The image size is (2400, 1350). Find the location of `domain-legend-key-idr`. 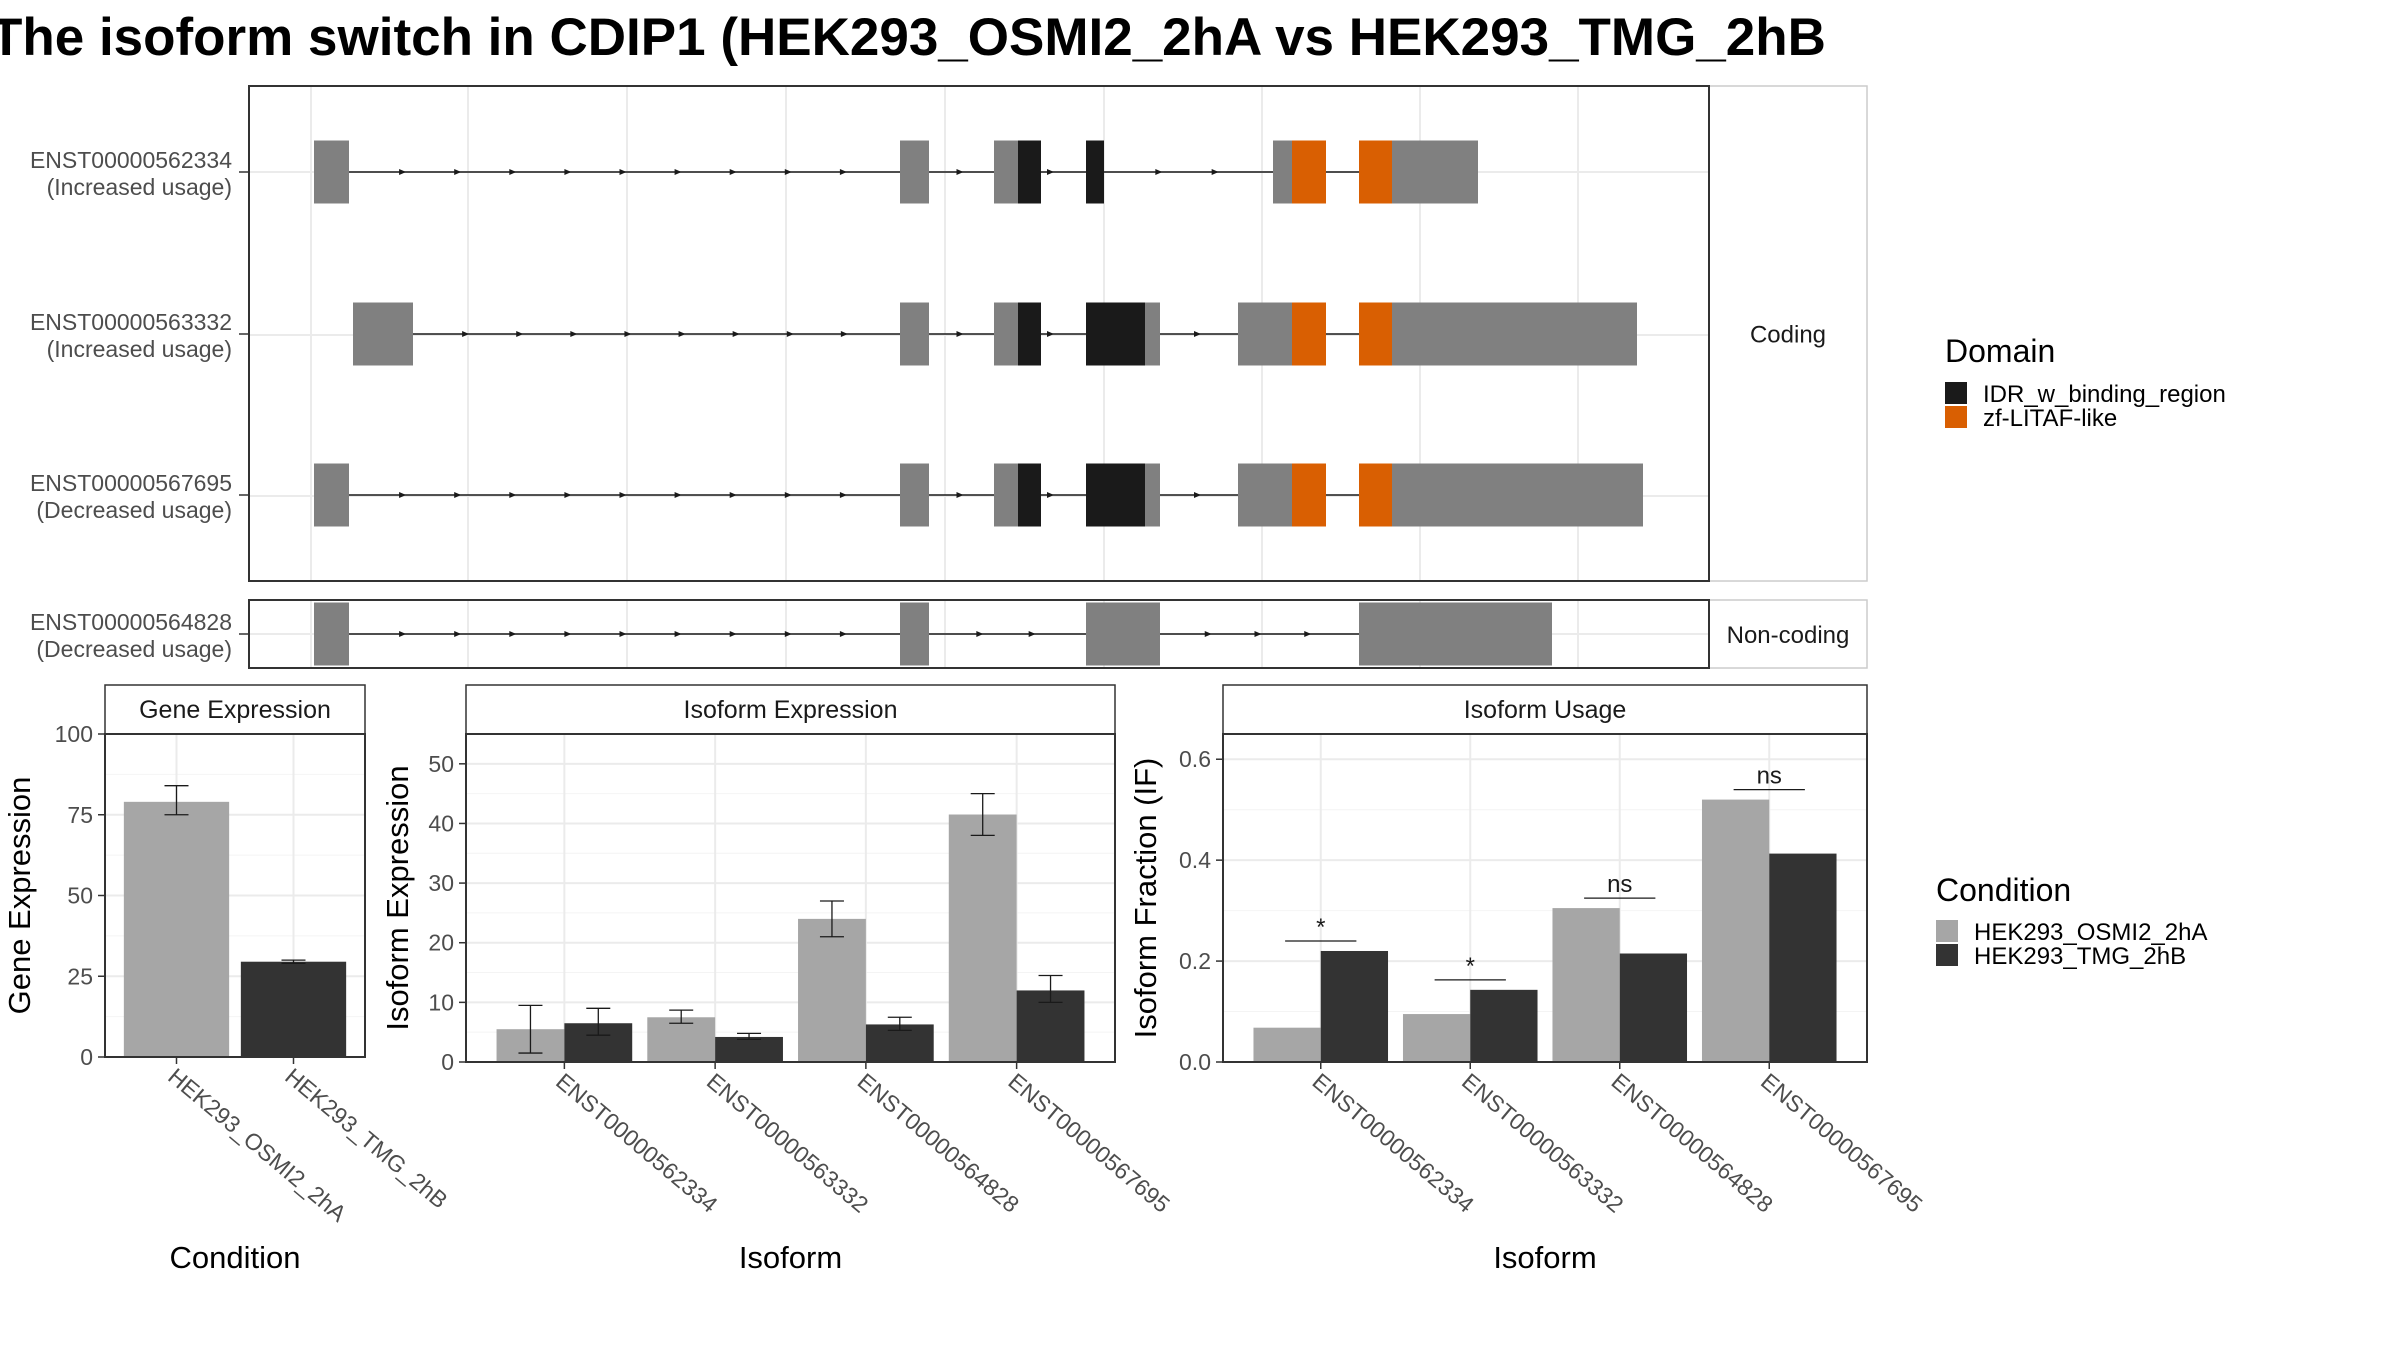

domain-legend-key-idr is located at coordinates (1956, 393).